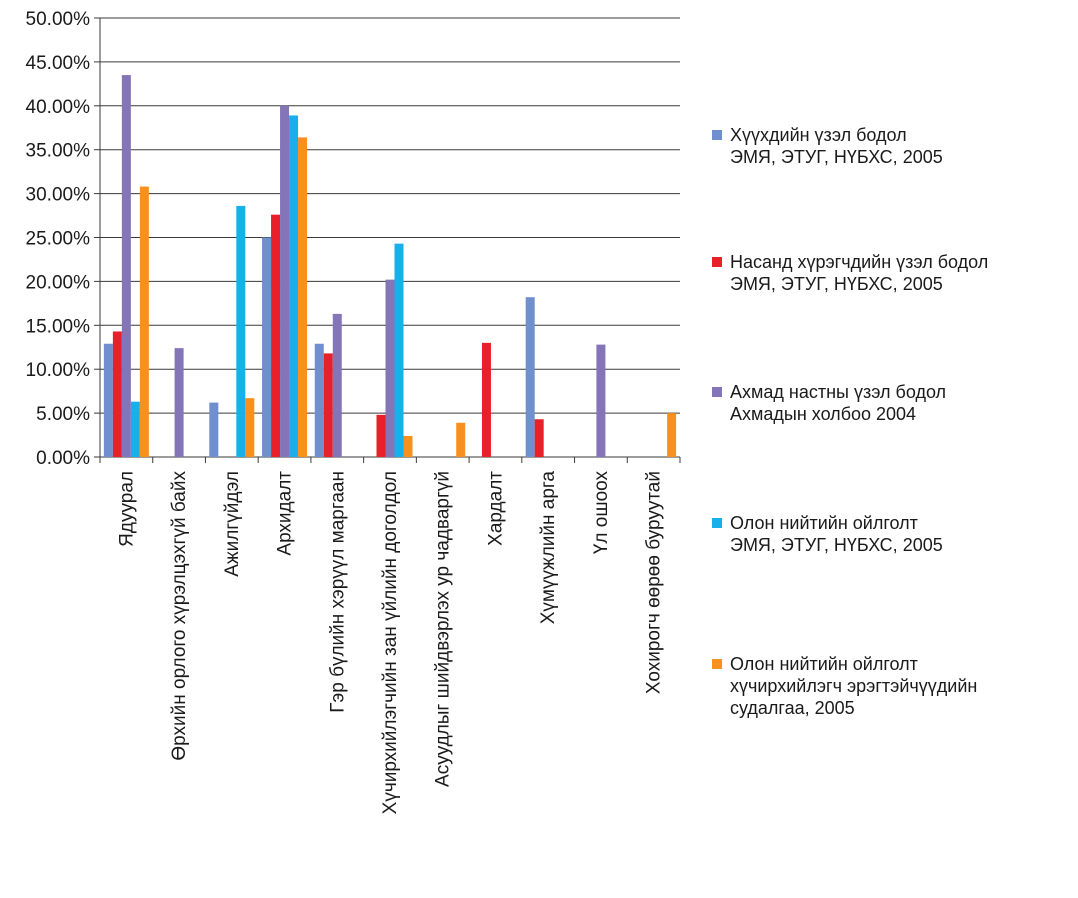  Describe the element at coordinates (58, 151) in the screenshot. I see `y-tick-label: 35.00%` at that location.